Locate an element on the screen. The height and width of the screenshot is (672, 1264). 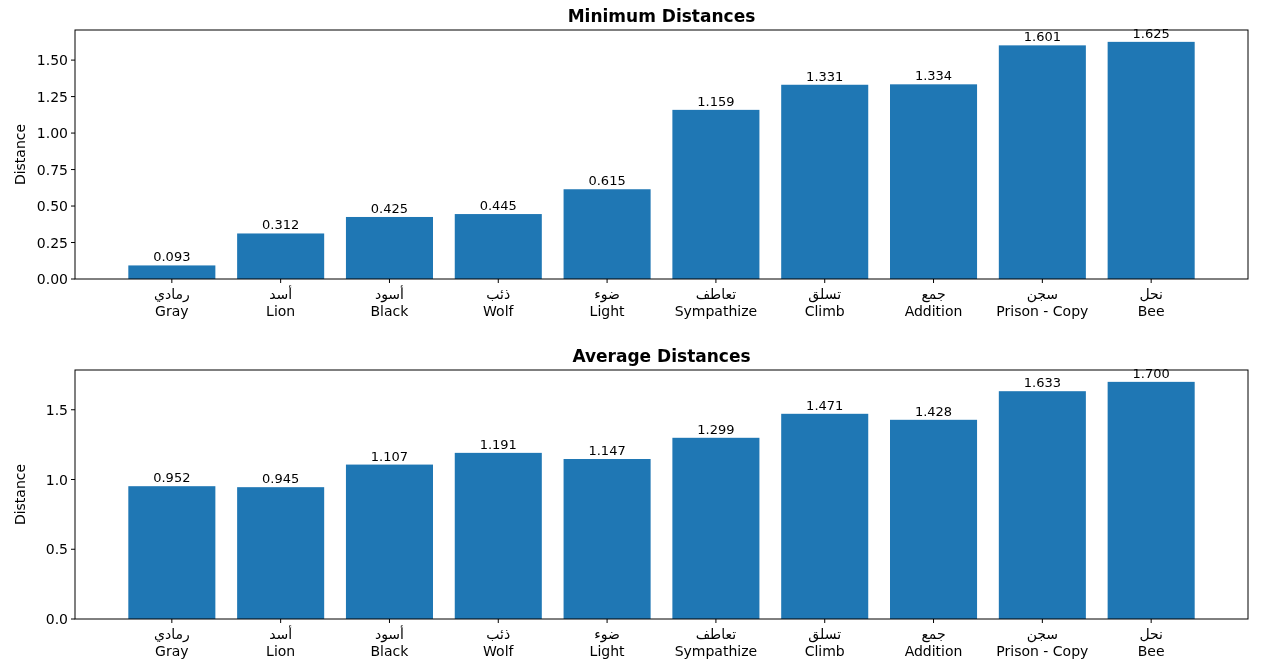
y-tick-label: 1.25 is located at coordinates (52, 96).